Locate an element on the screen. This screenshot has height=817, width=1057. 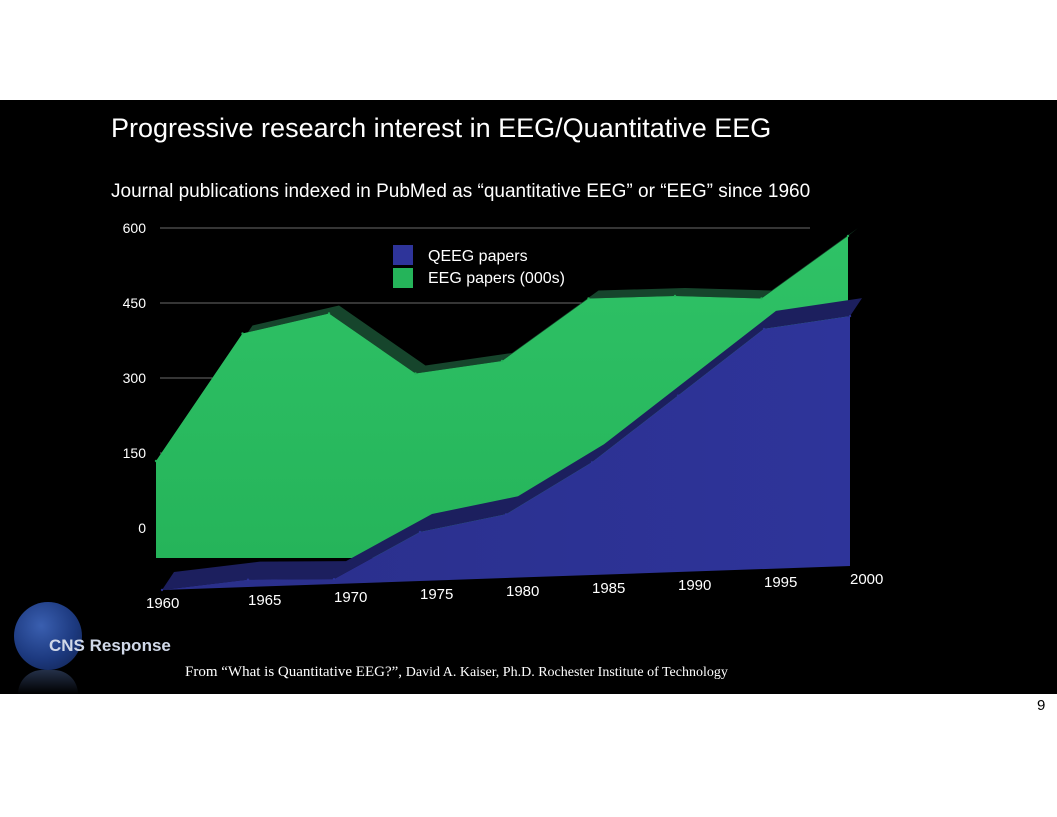
x-axis: 1960 1965 1970 1975 1980 1985 1990 1995 2000 is located at coordinates (514, 591).